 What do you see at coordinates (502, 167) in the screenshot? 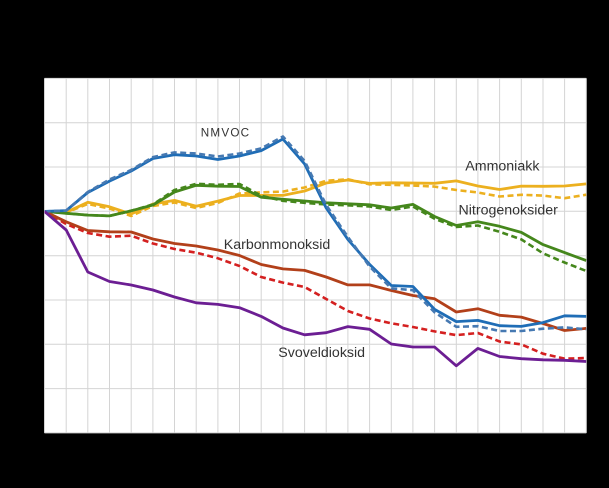
I see `svg-text: Ammoniakk` at bounding box center [502, 167].